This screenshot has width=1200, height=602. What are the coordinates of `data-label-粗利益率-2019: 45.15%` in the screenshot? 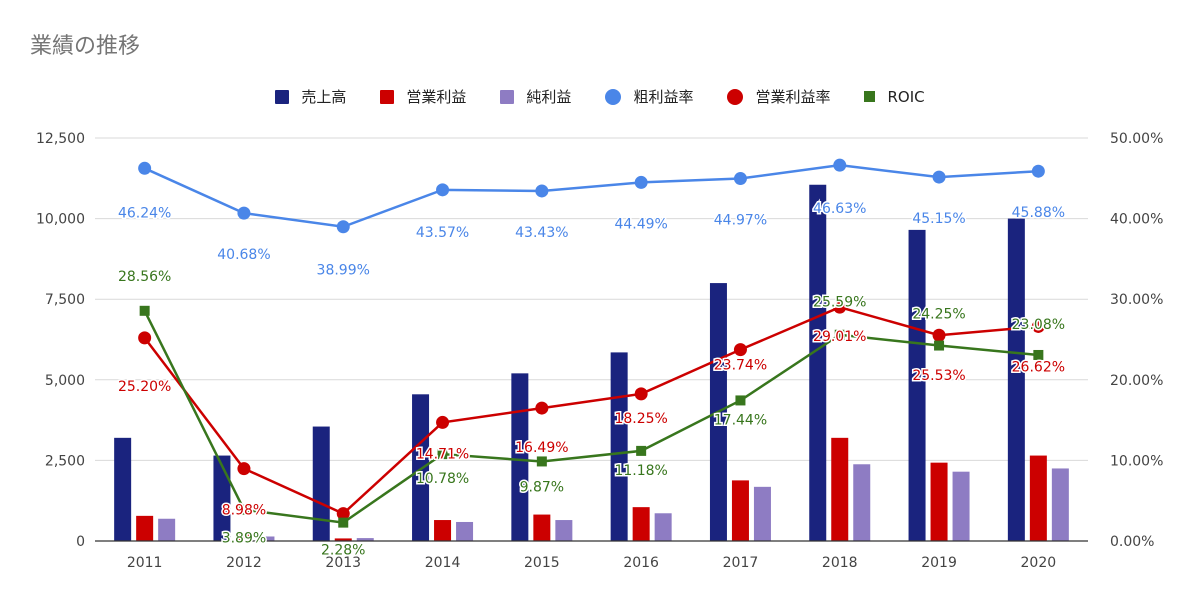 It's located at (938, 219).